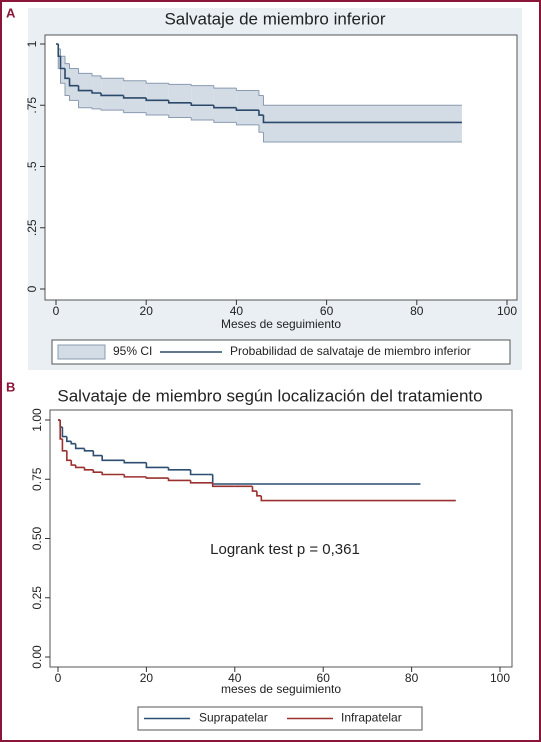  Describe the element at coordinates (37, 479) in the screenshot. I see `y-tick-label: 0.75` at that location.